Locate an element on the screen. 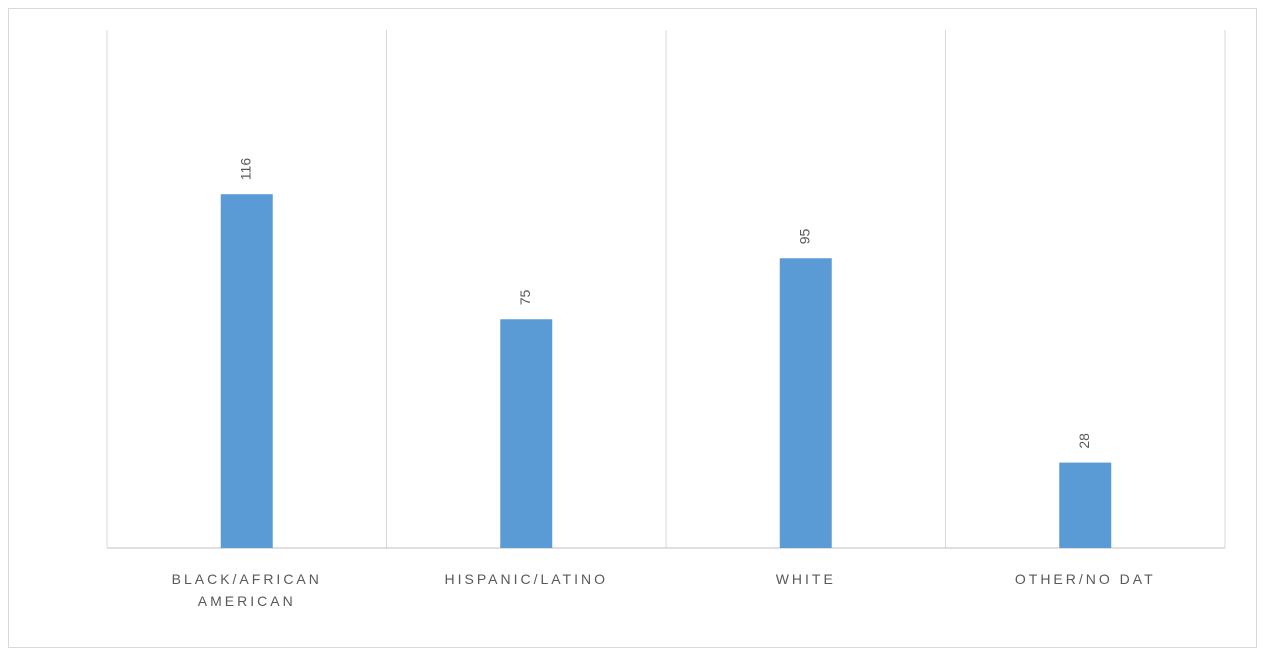 This screenshot has height=656, width=1265. x-tick-label: HISPANIC/LATINO is located at coordinates (526, 579).